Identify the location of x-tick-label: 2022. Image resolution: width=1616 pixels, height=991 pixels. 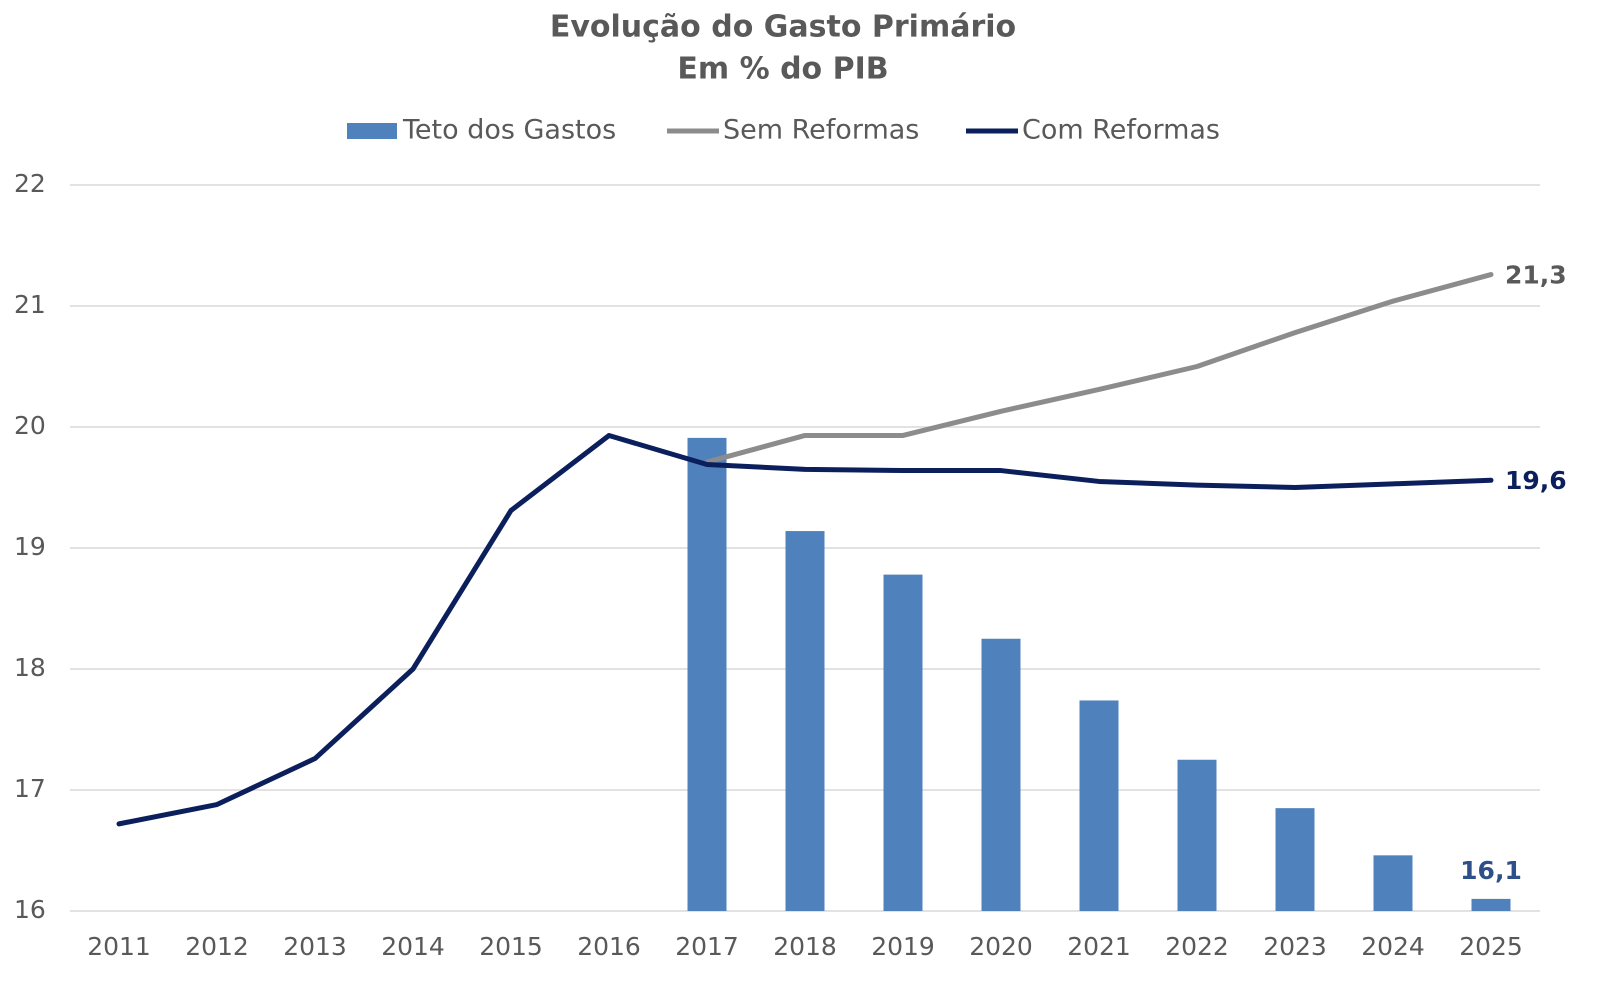
(1197, 946).